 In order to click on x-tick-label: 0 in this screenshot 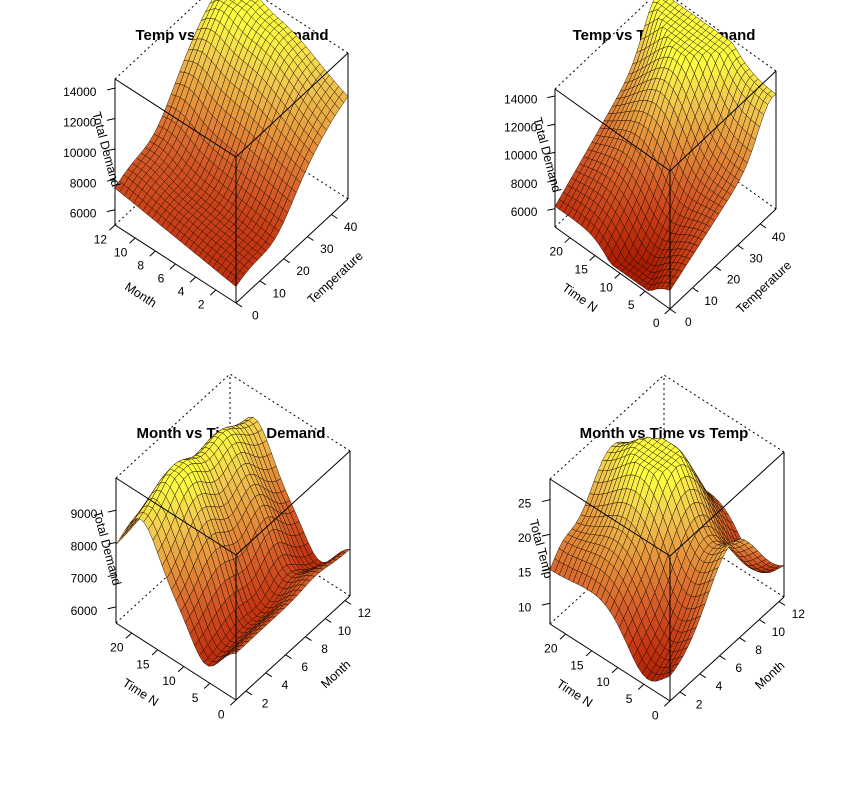, I will do `click(255, 315)`.